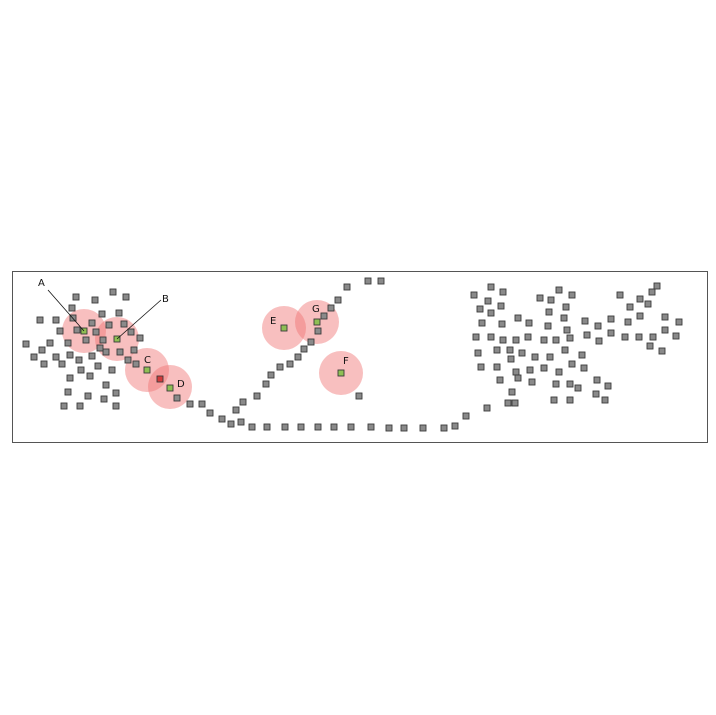 The height and width of the screenshot is (715, 716). I want to click on marker-label-b: B, so click(165, 299).